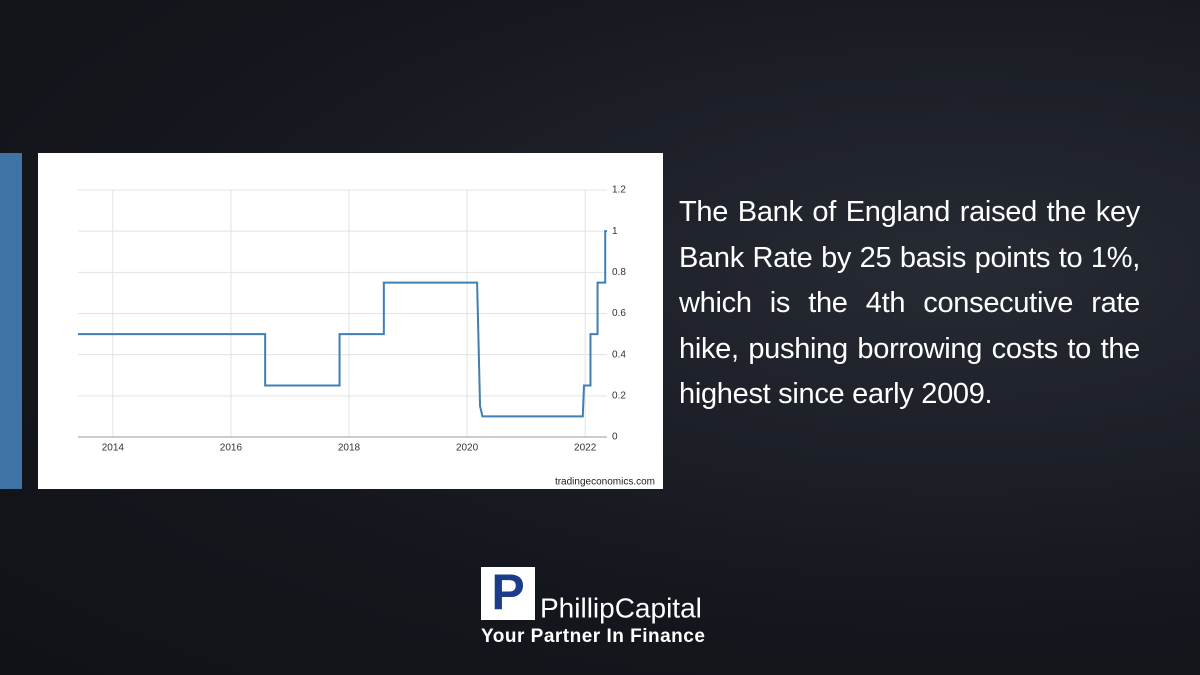  I want to click on y-tick-label: 0.2, so click(619, 395).